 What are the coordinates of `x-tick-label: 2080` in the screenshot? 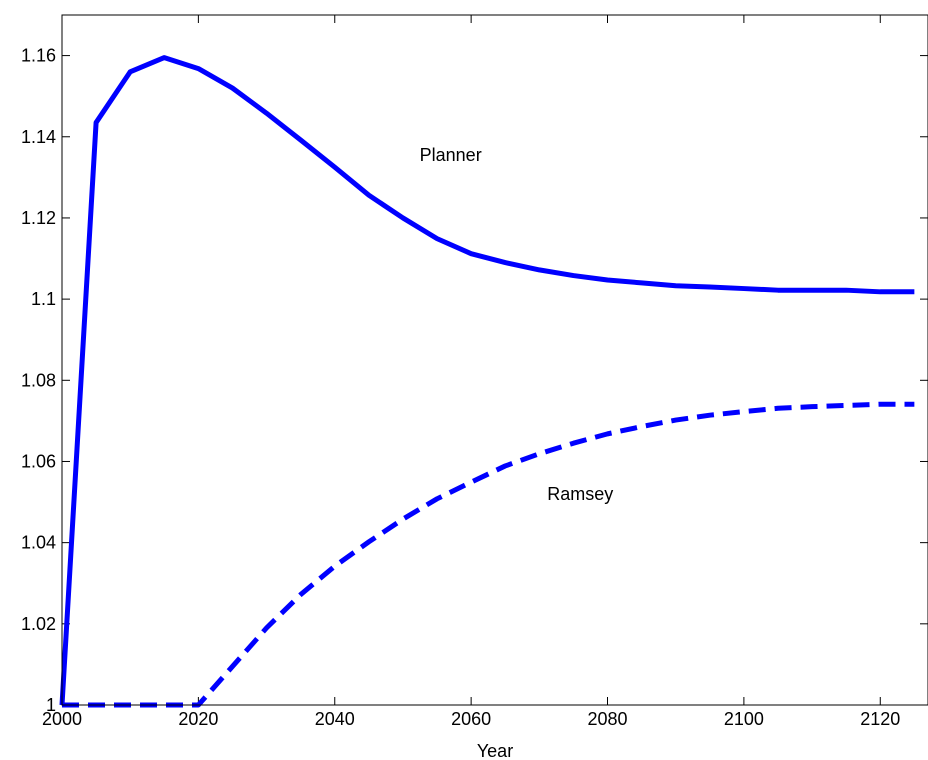 It's located at (607, 719).